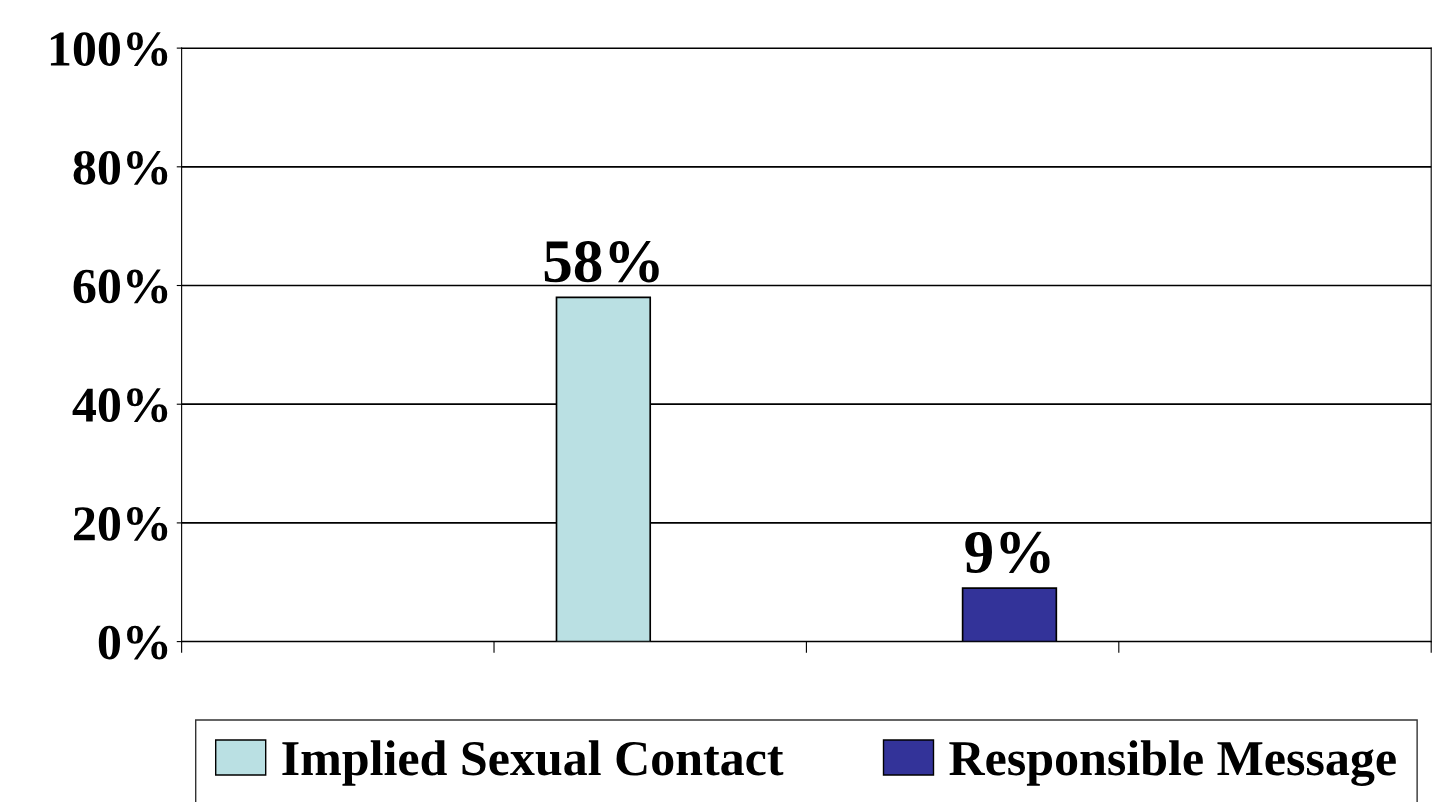  Describe the element at coordinates (1007, 552) in the screenshot. I see `data-label: 9%` at that location.